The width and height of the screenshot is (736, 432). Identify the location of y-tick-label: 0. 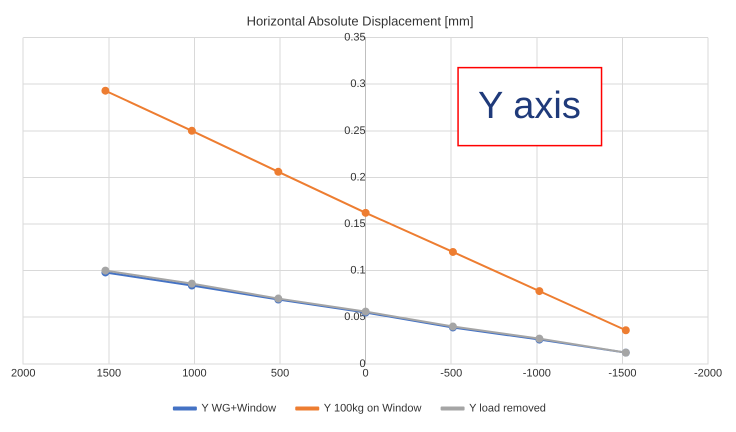
(362, 364).